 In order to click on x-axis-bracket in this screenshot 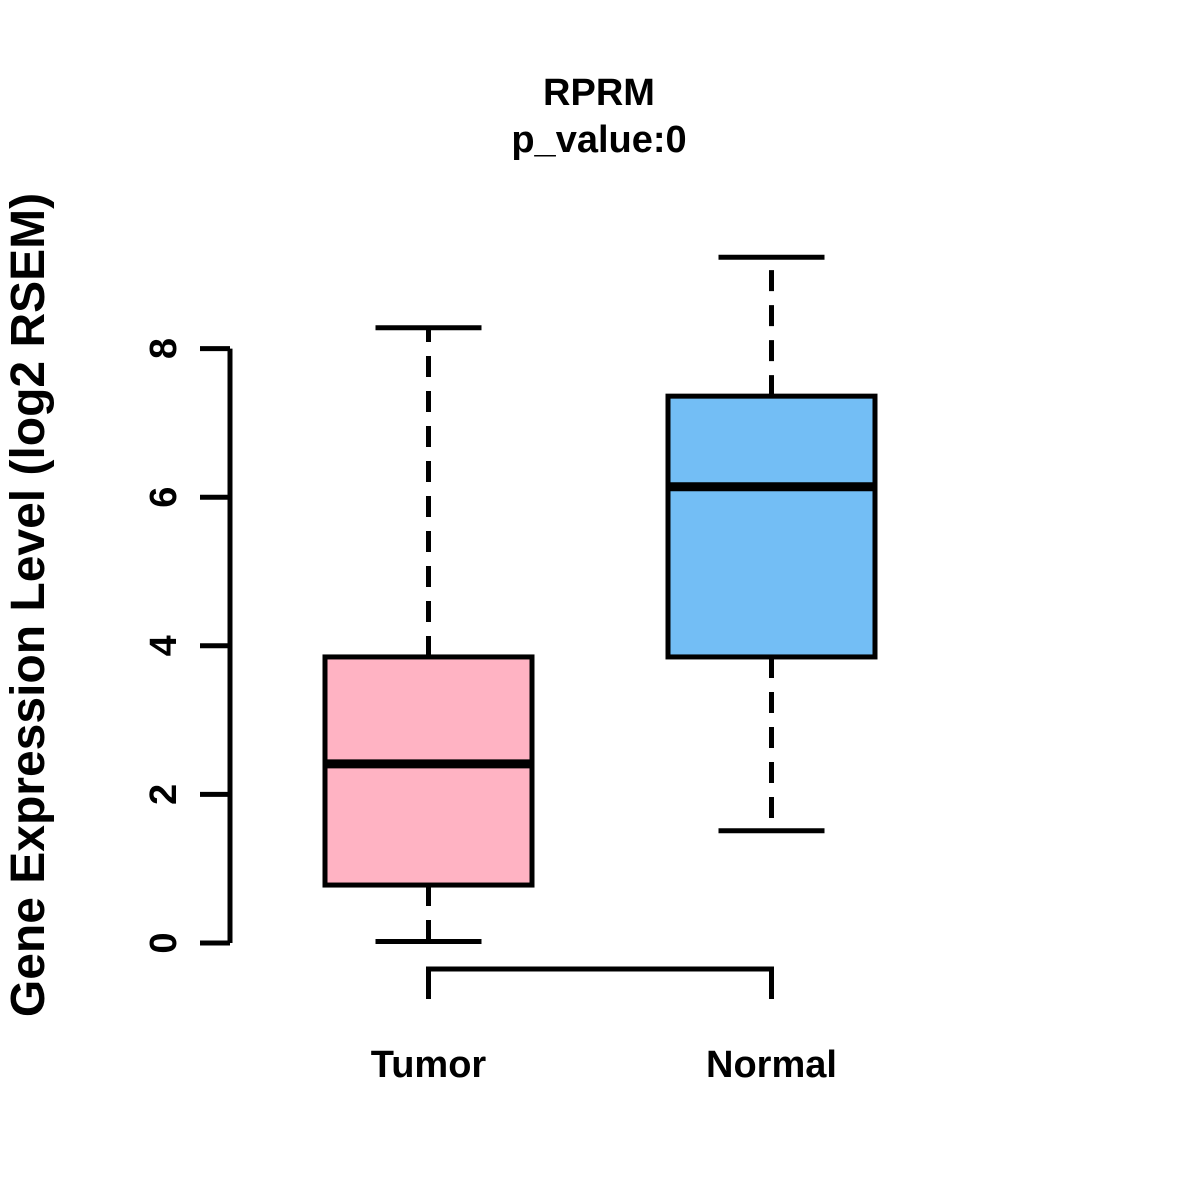, I will do `click(600, 982)`.